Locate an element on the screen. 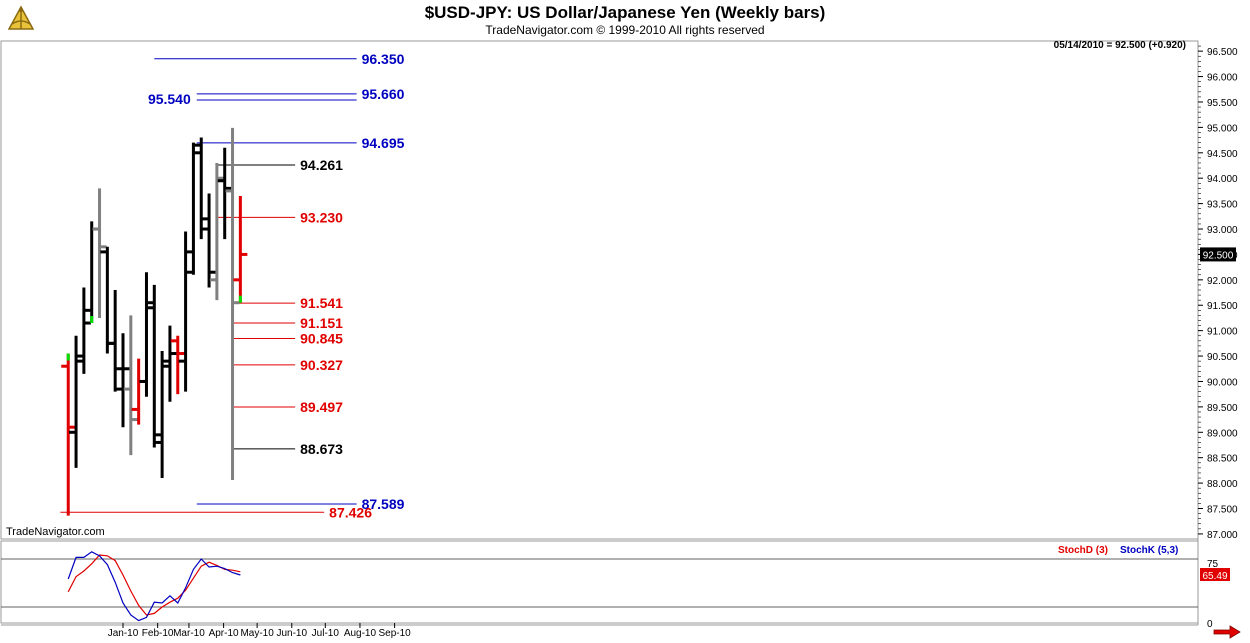  sextant-logo-icon is located at coordinates (21, 17).